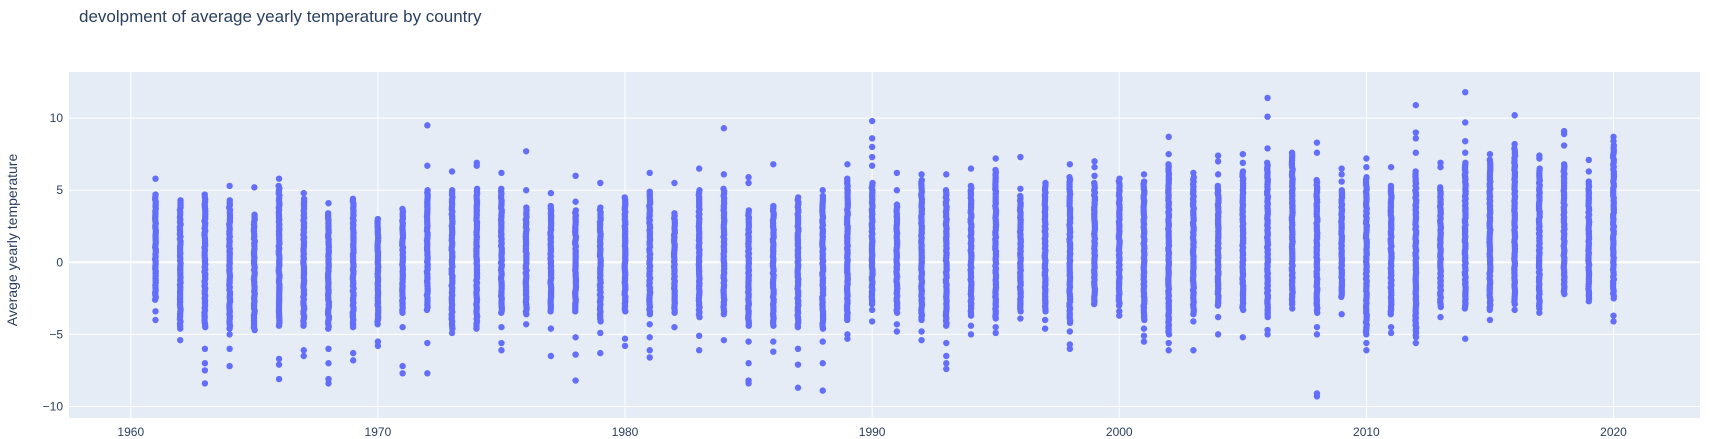 The image size is (1710, 439). I want to click on y-tick-label: 0, so click(59, 262).